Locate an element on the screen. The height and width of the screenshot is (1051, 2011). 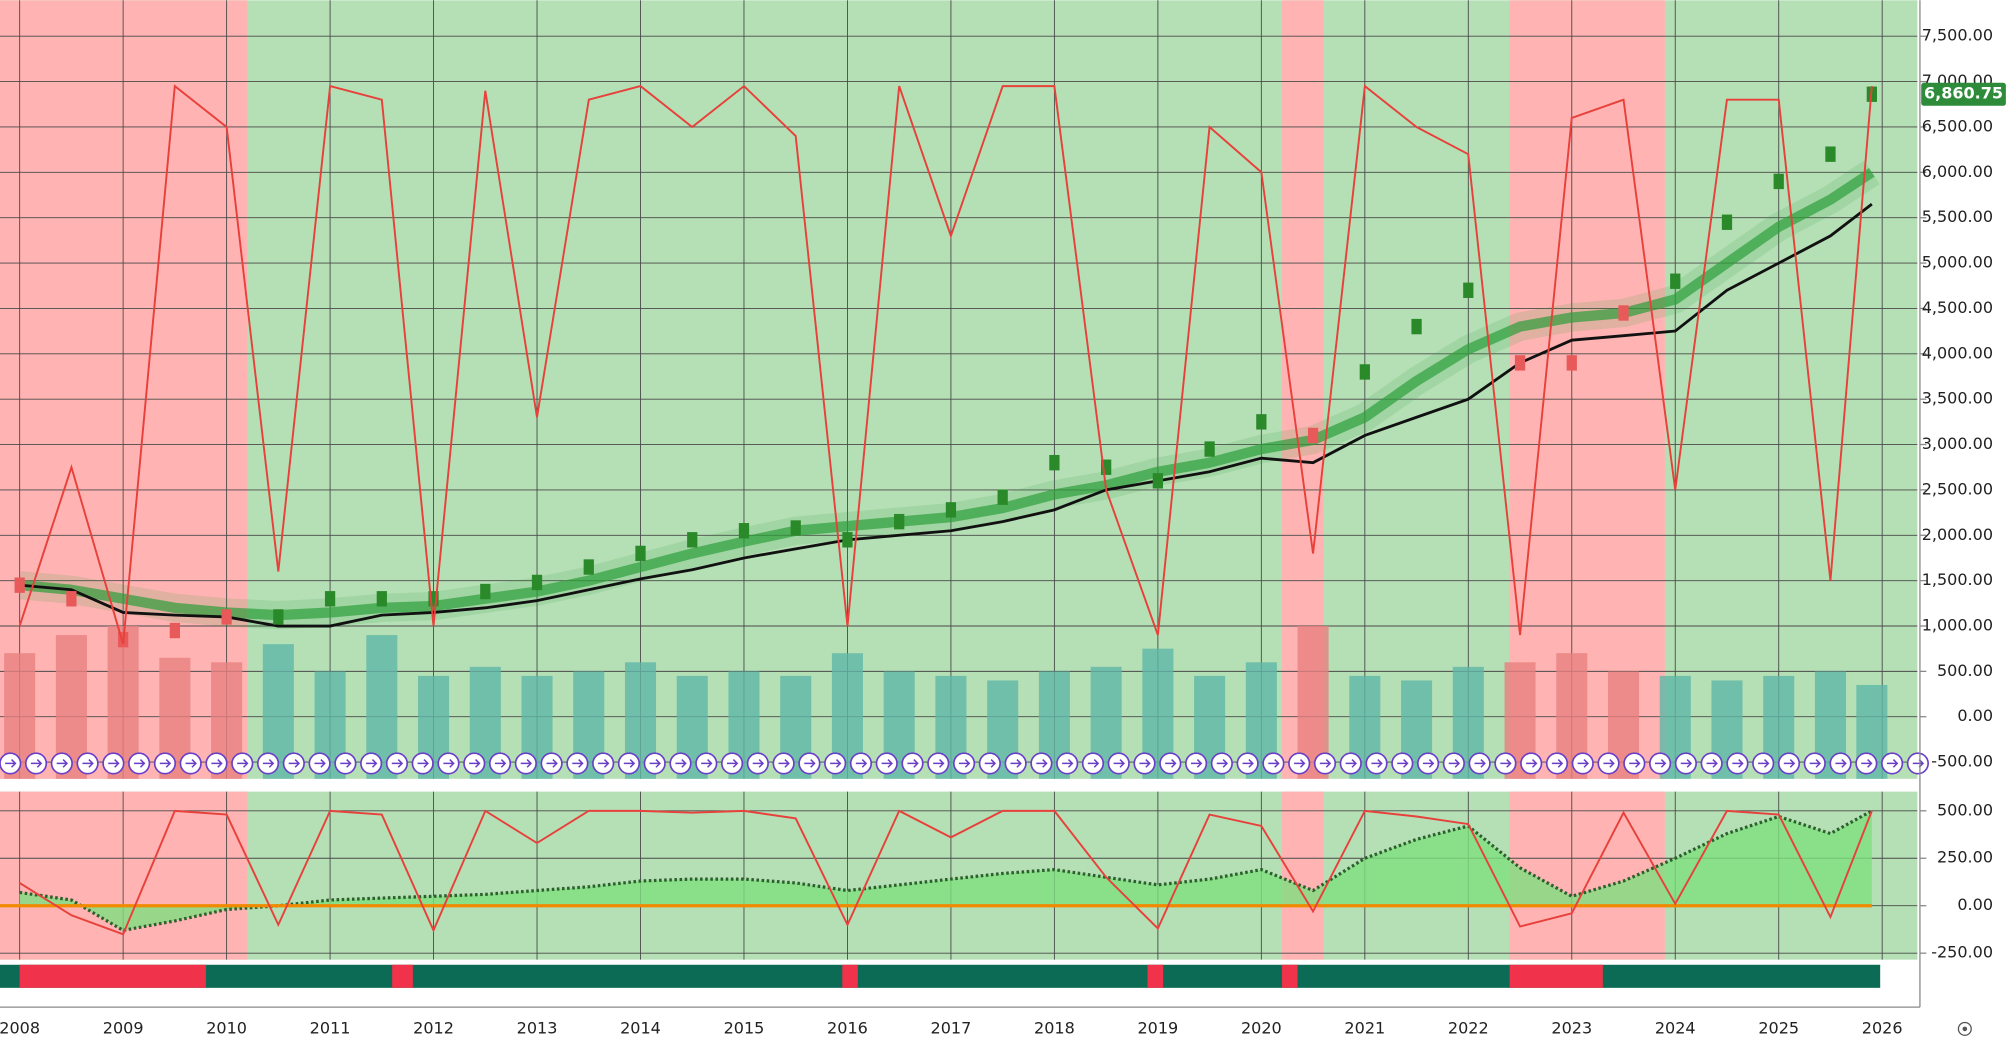
x-tick-label: 2023 is located at coordinates (1571, 1027).